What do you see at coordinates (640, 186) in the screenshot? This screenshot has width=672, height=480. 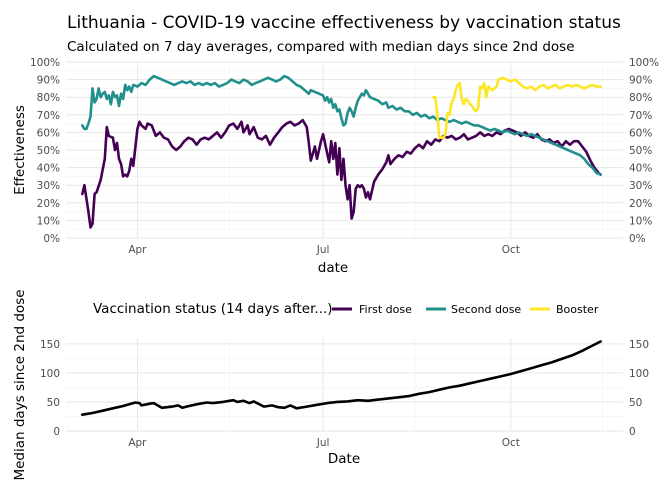 I see `y-tick-label-right: 30%` at bounding box center [640, 186].